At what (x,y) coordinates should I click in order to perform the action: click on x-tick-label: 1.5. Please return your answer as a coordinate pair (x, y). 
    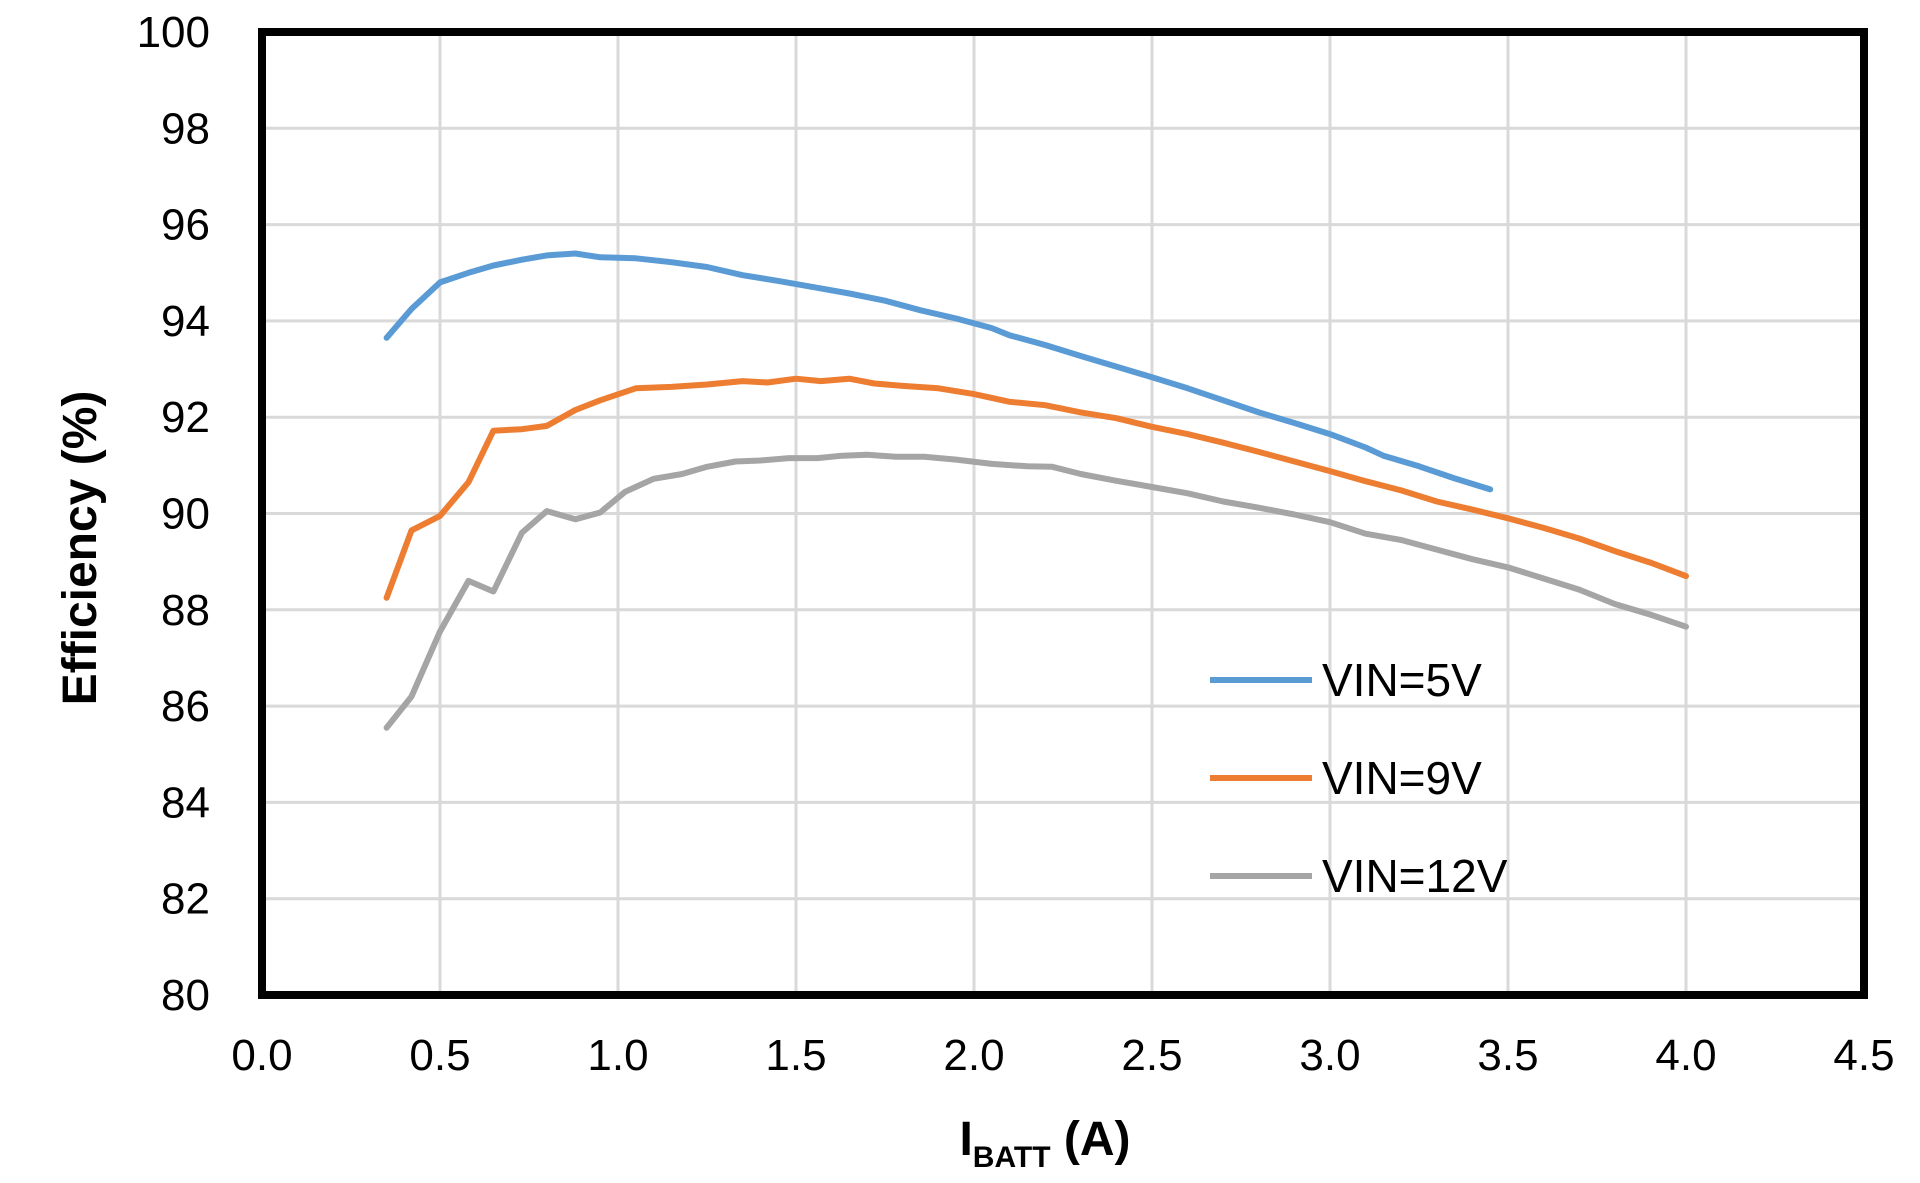
    Looking at the image, I should click on (795, 1055).